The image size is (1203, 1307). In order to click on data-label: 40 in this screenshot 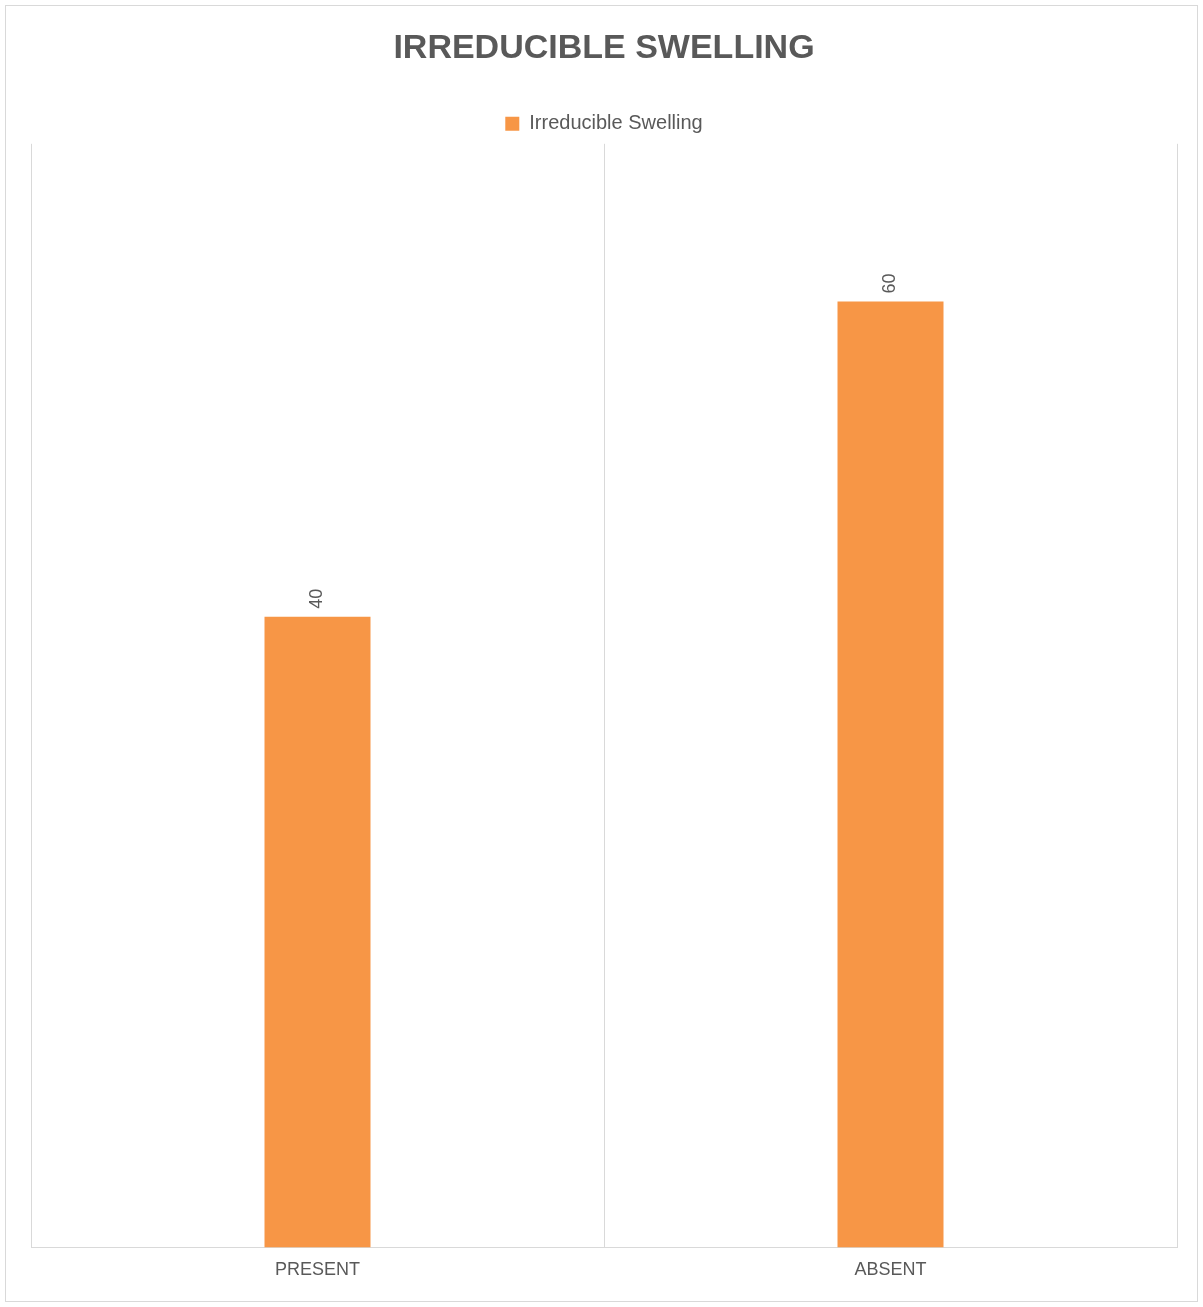, I will do `click(316, 598)`.